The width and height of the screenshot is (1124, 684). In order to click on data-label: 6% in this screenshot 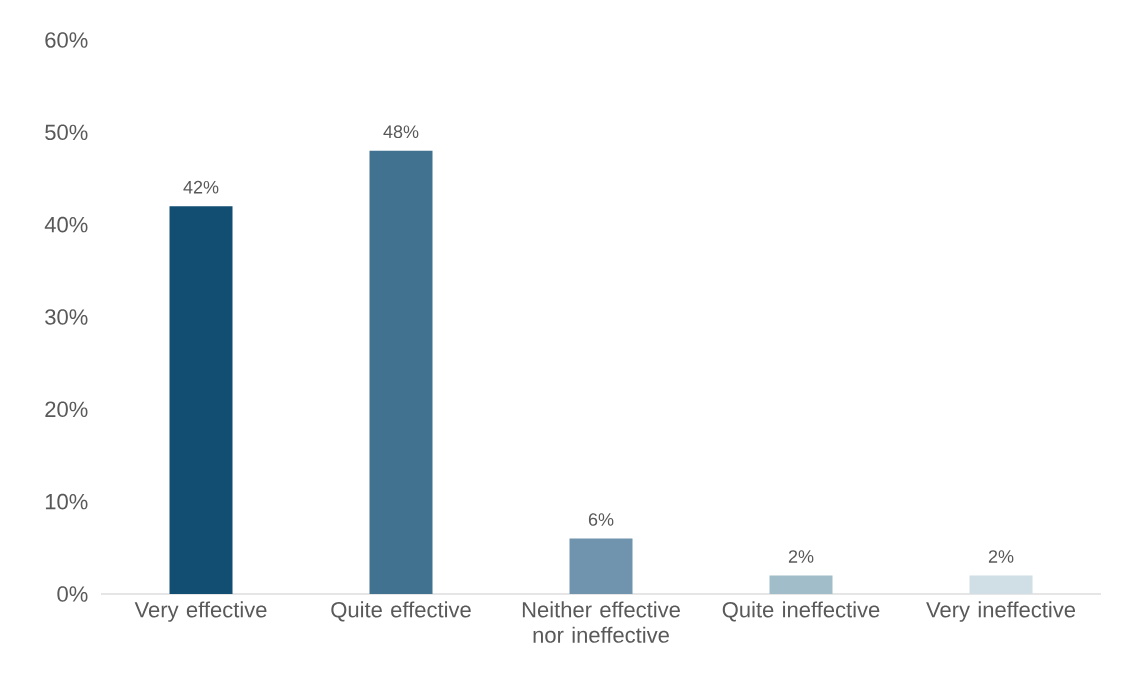, I will do `click(601, 519)`.